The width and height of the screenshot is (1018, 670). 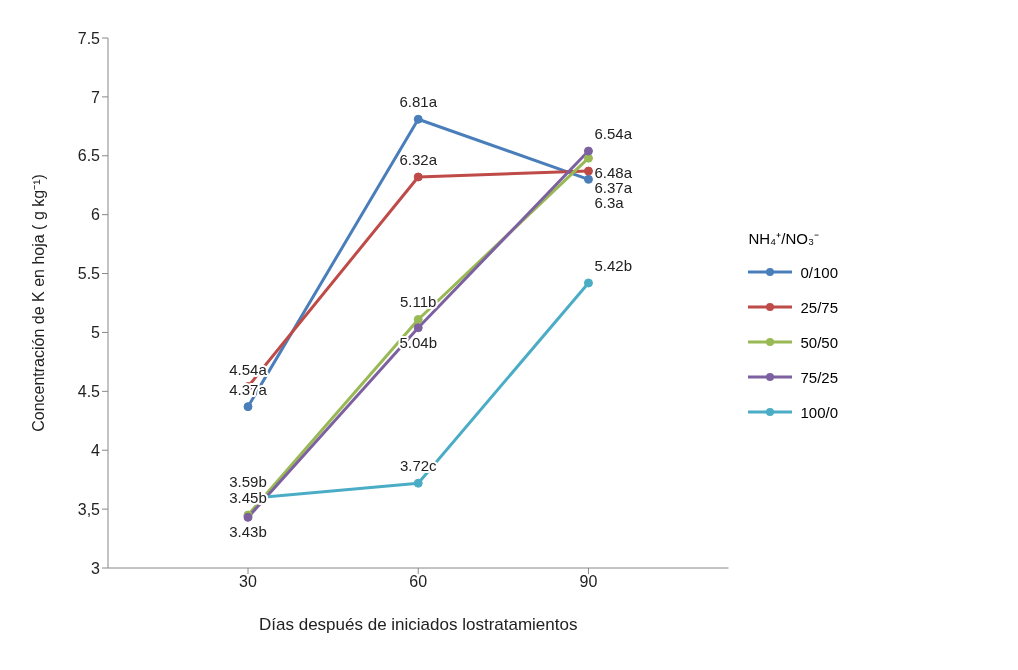 What do you see at coordinates (248, 532) in the screenshot?
I see `data-label: 3.43b` at bounding box center [248, 532].